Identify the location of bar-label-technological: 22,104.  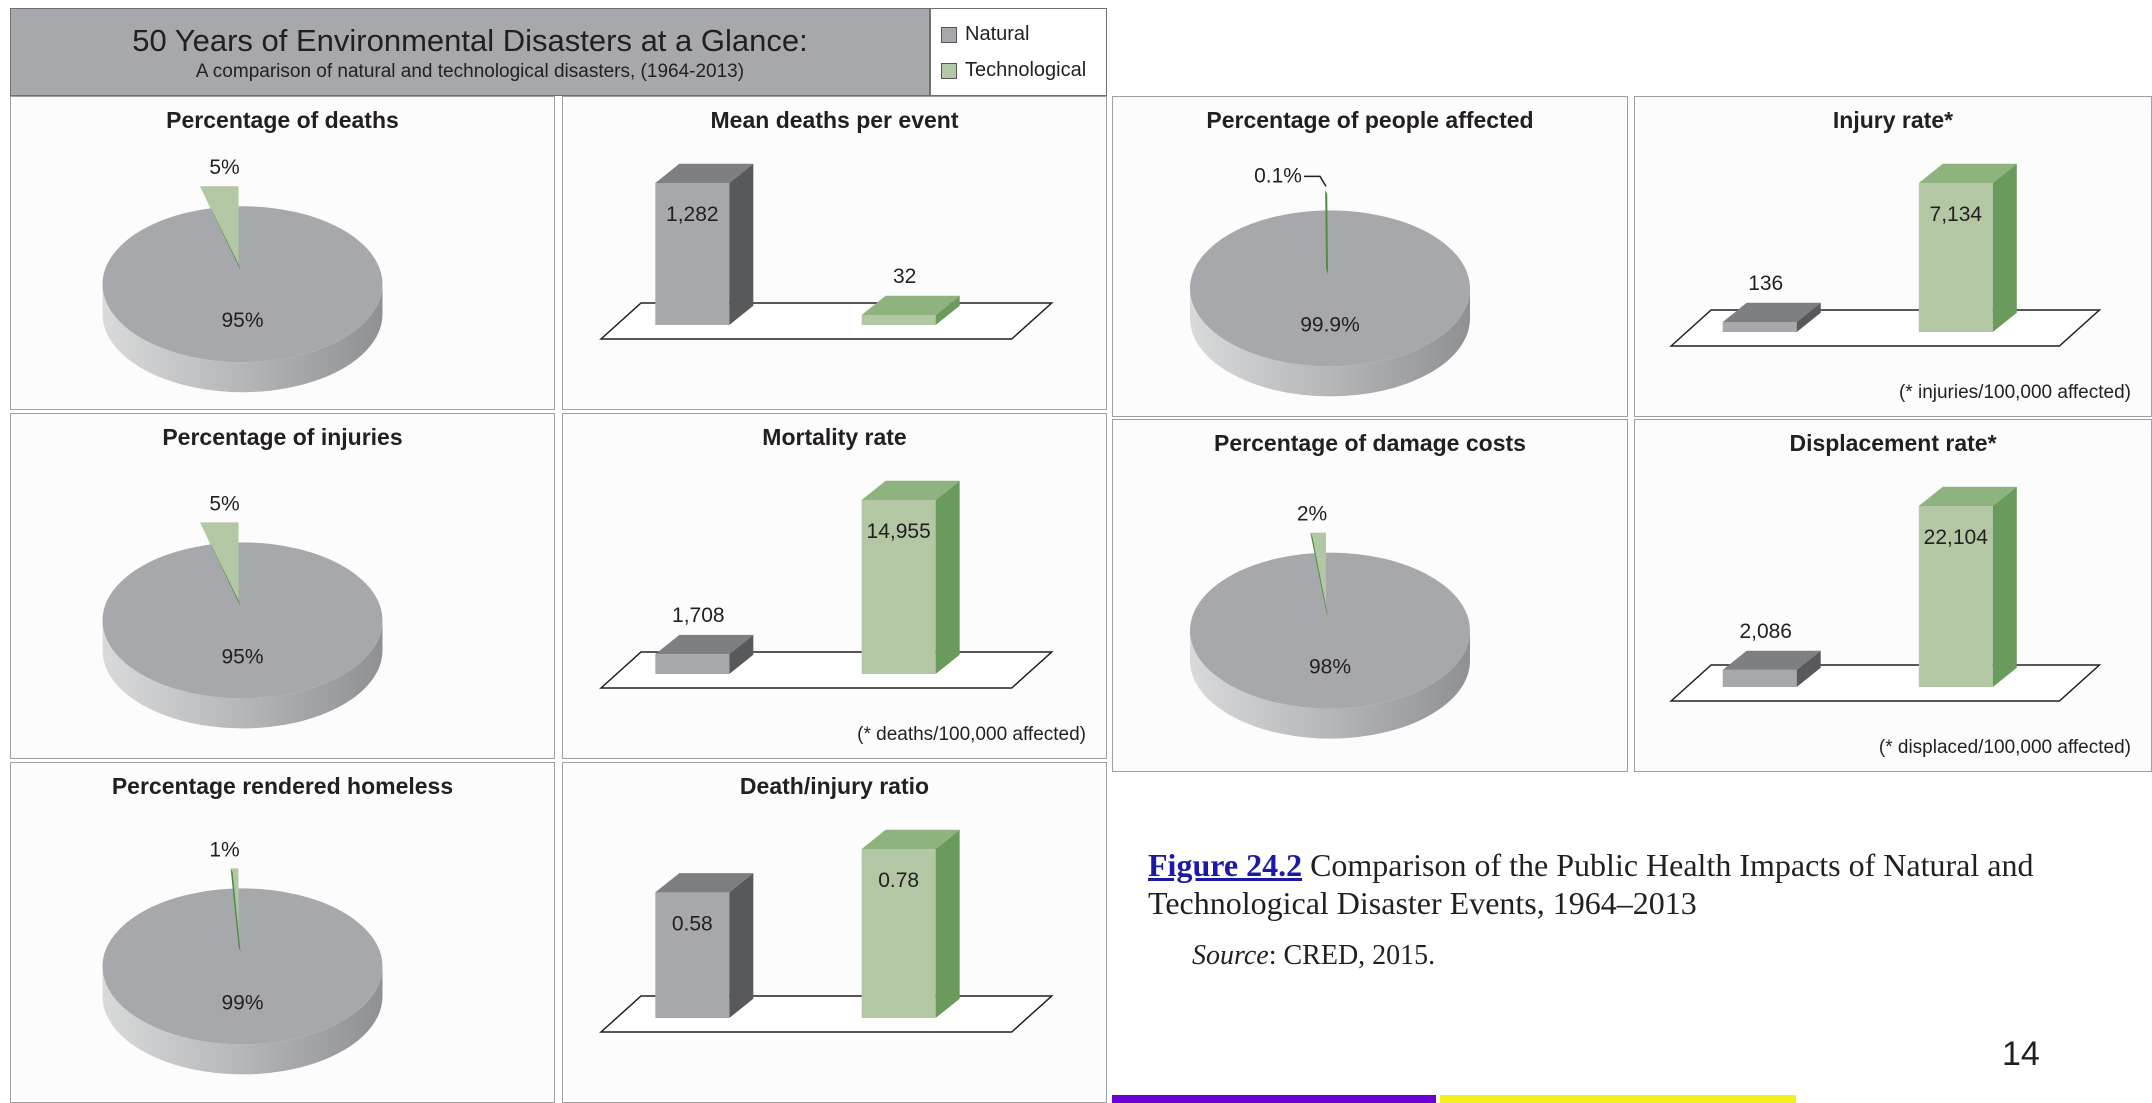
(1956, 537).